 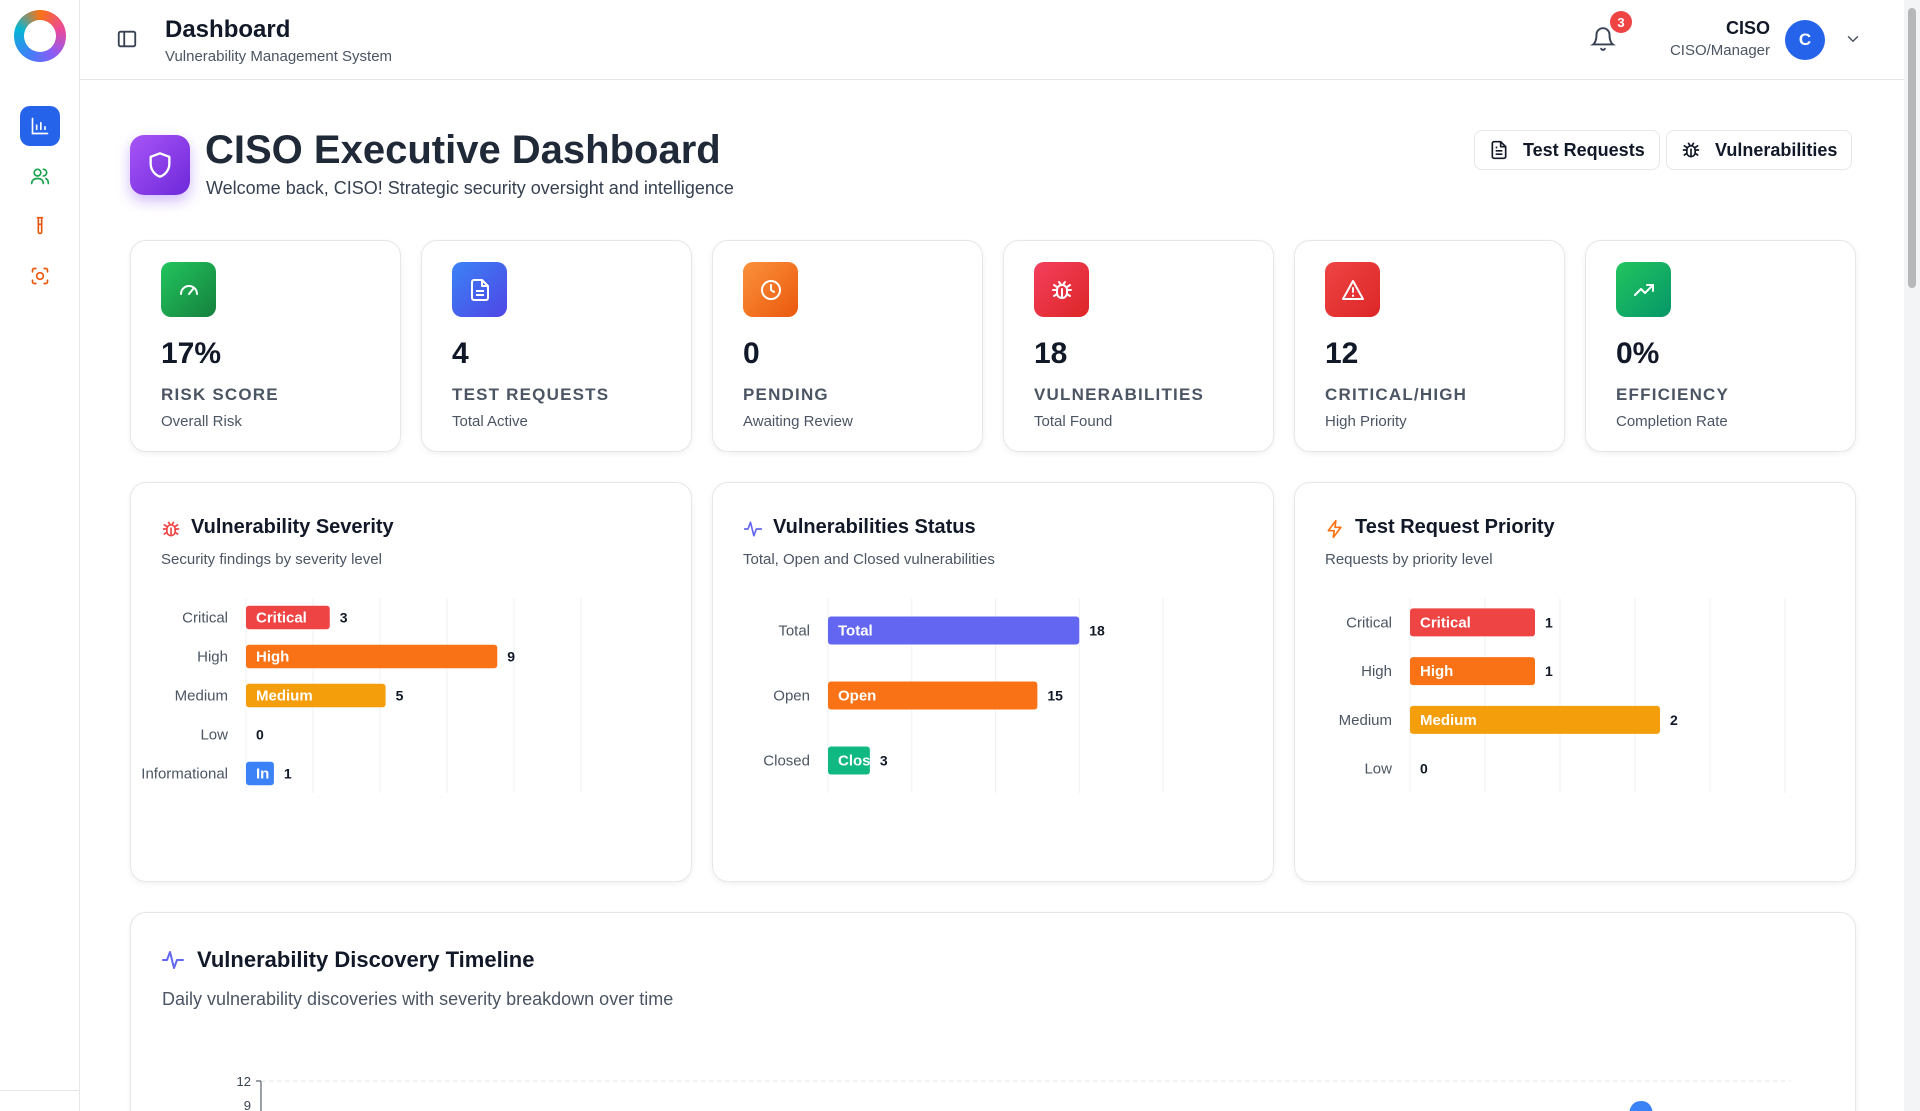 What do you see at coordinates (271, 559) in the screenshot?
I see `chart-subtitle: Security findings by severity level` at bounding box center [271, 559].